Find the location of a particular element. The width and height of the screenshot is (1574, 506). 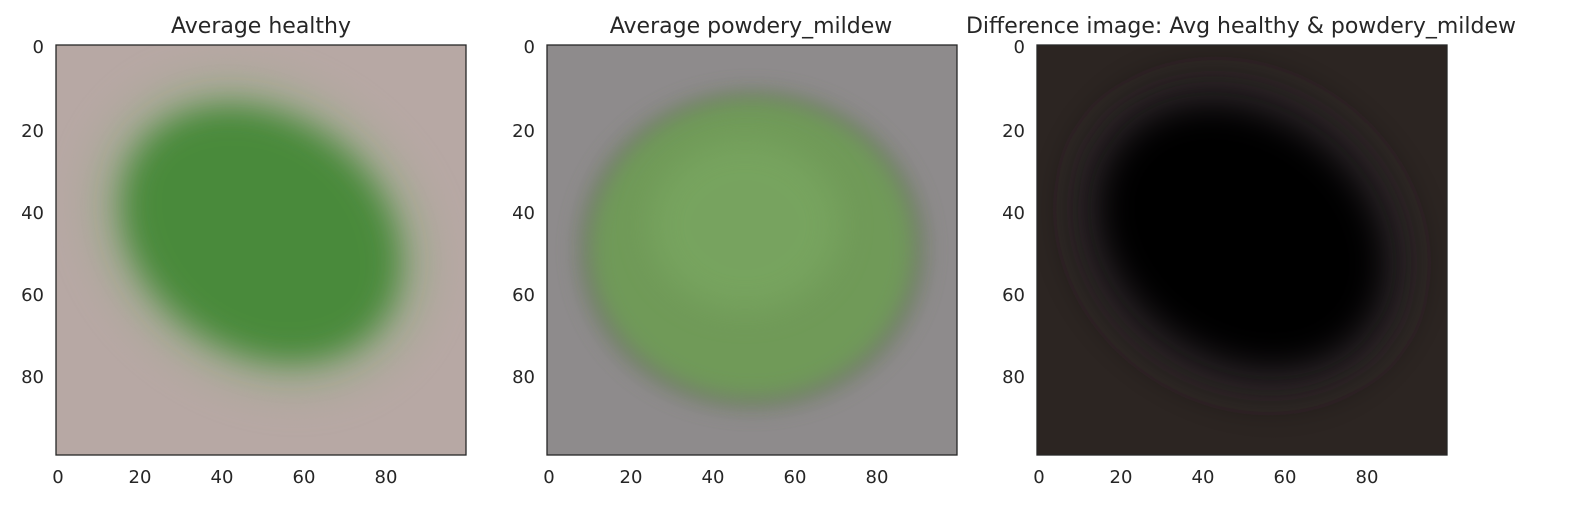

panel-title: Average healthy is located at coordinates (261, 26).